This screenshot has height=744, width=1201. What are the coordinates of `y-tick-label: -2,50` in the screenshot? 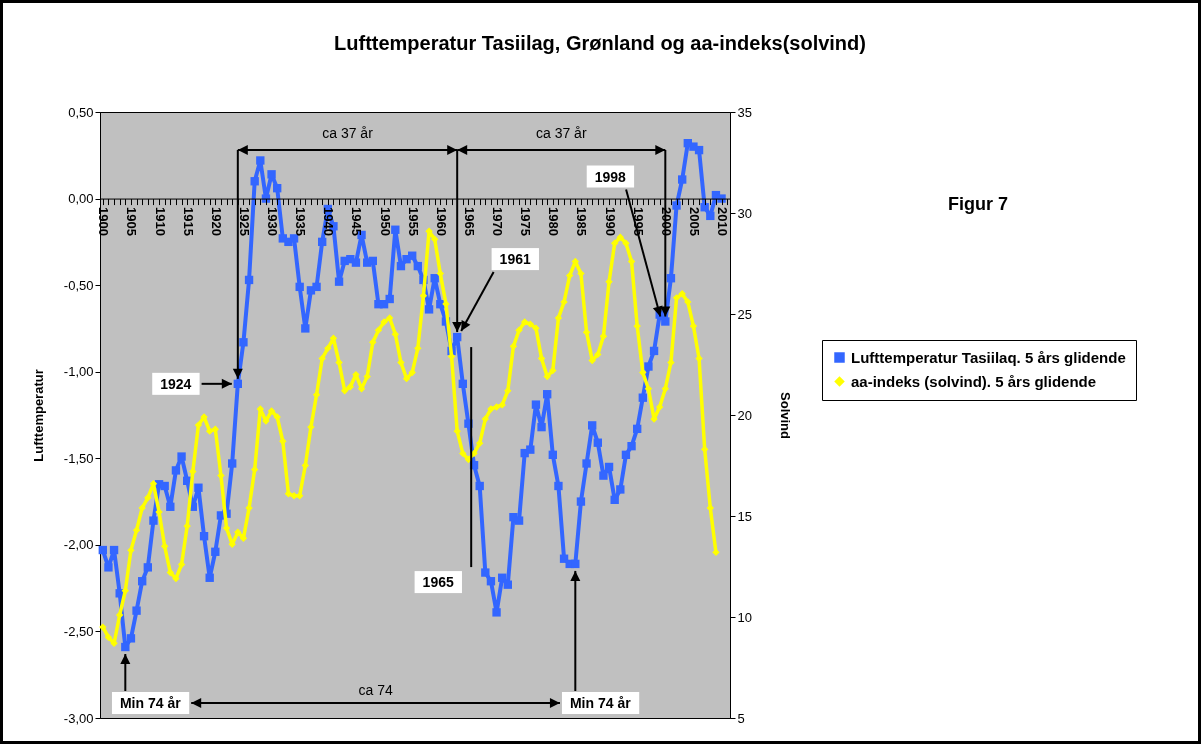 It's located at (78, 631).